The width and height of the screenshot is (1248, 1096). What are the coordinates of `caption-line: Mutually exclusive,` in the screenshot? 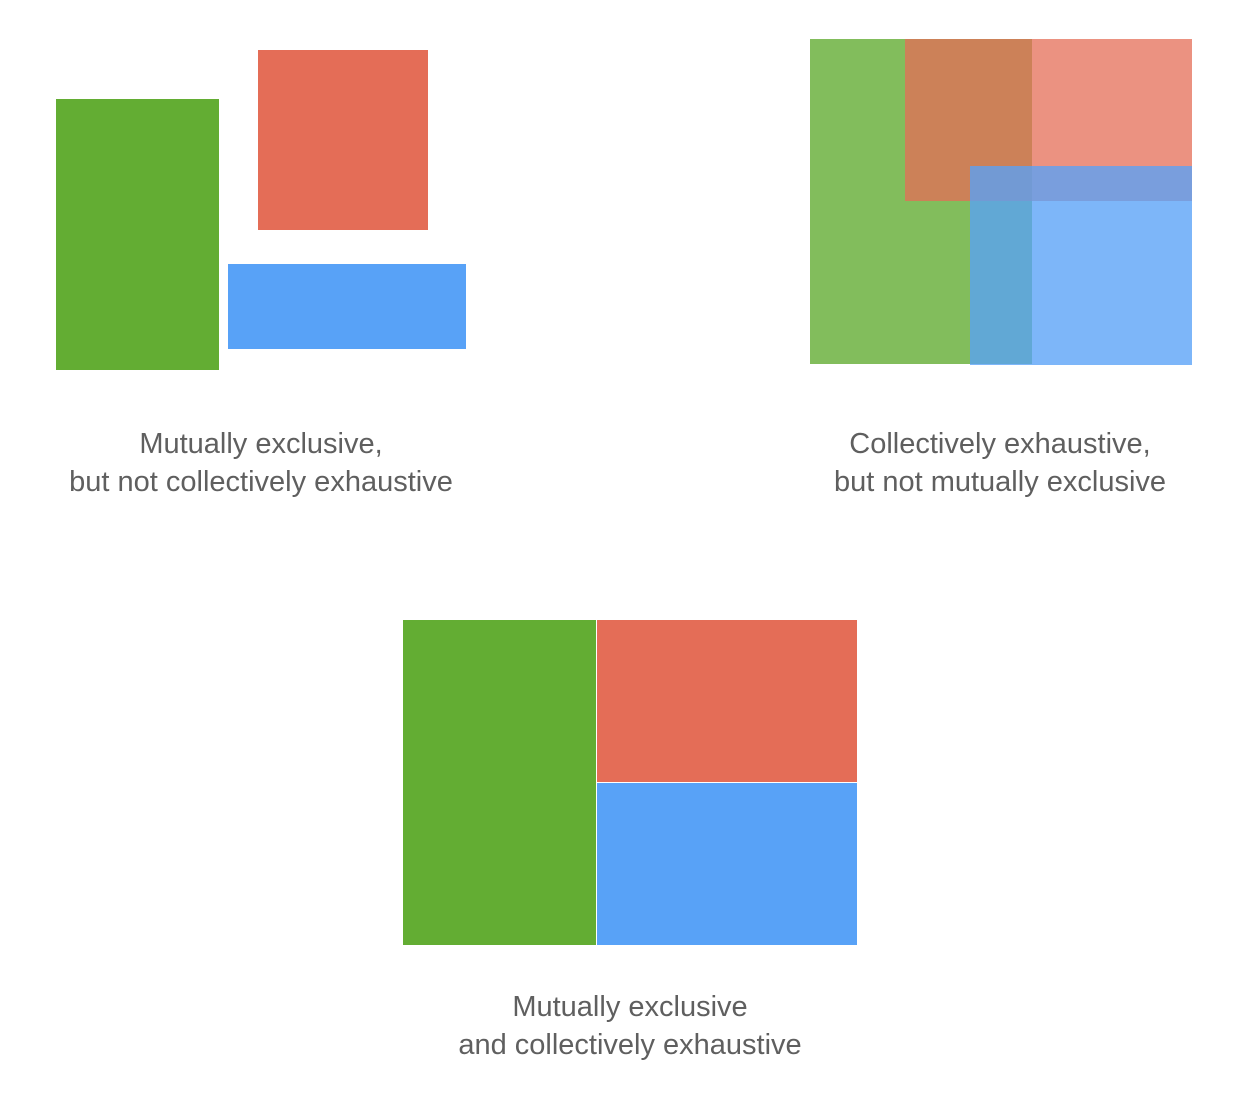 It's located at (261, 444).